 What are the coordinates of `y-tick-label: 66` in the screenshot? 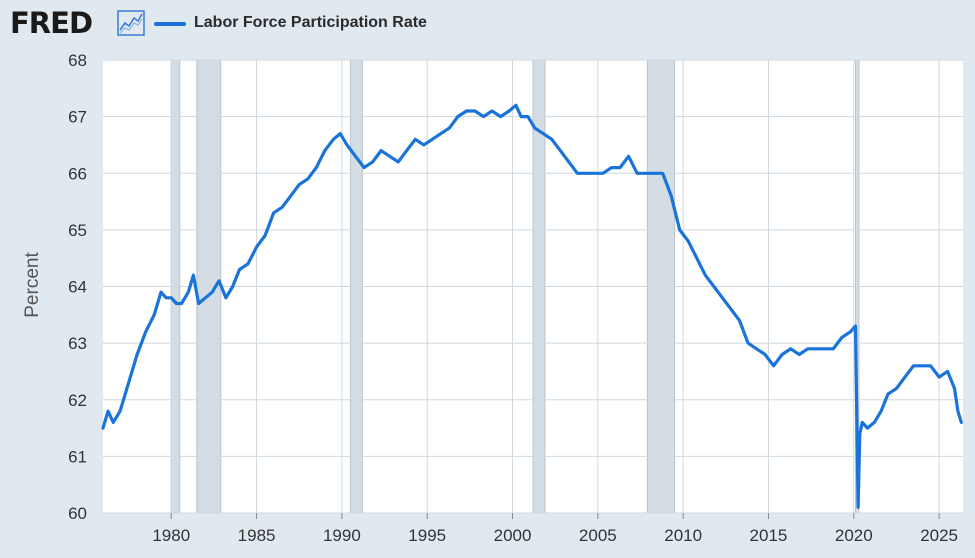 It's located at (77, 173).